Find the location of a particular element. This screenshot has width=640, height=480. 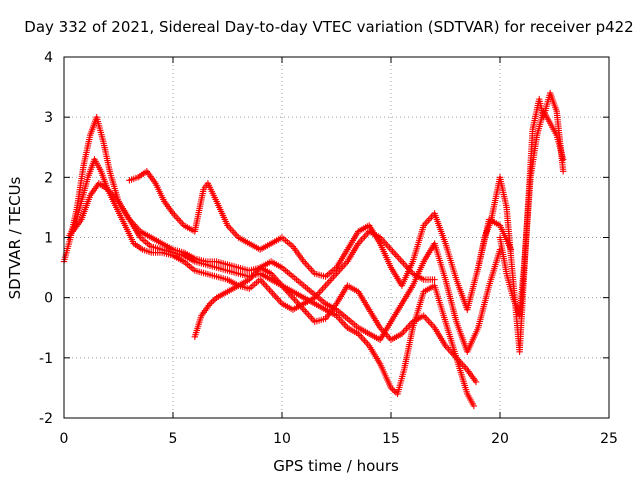

x-tick-label: 15 is located at coordinates (391, 439).